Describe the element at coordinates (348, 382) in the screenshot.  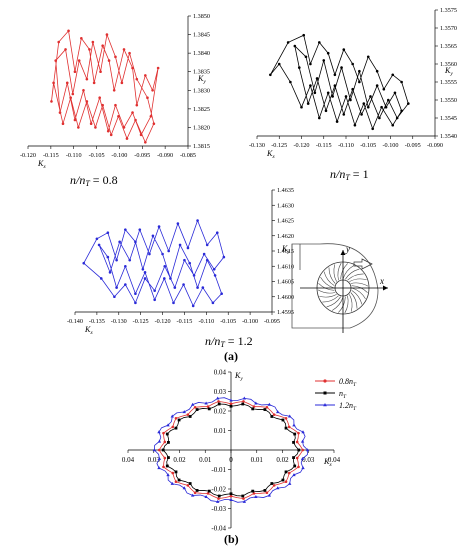
I see `legend-label: 0.8nT` at that location.